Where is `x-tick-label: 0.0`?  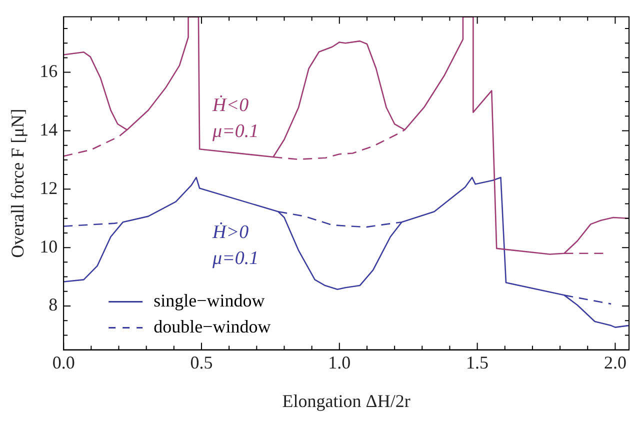 x-tick-label: 0.0 is located at coordinates (63, 362).